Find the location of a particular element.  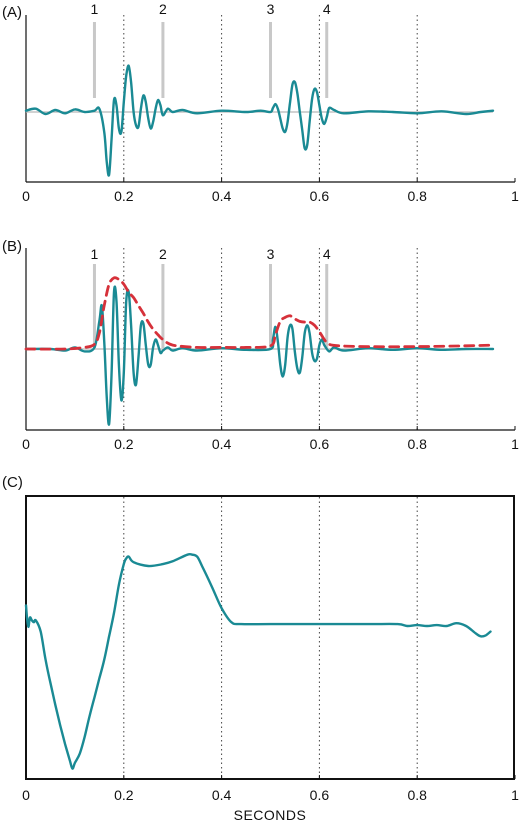

panel-a-series is located at coordinates (259, 120).